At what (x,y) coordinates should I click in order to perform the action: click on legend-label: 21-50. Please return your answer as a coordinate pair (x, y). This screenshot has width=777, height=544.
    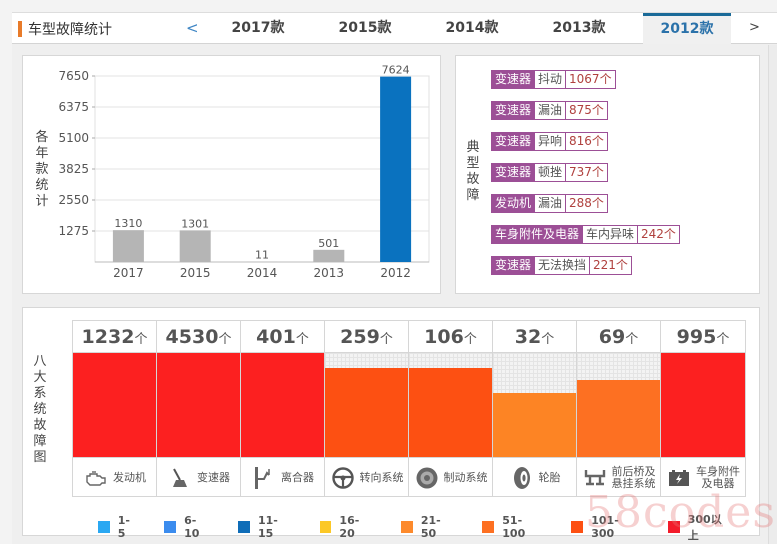
    Looking at the image, I should click on (430, 527).